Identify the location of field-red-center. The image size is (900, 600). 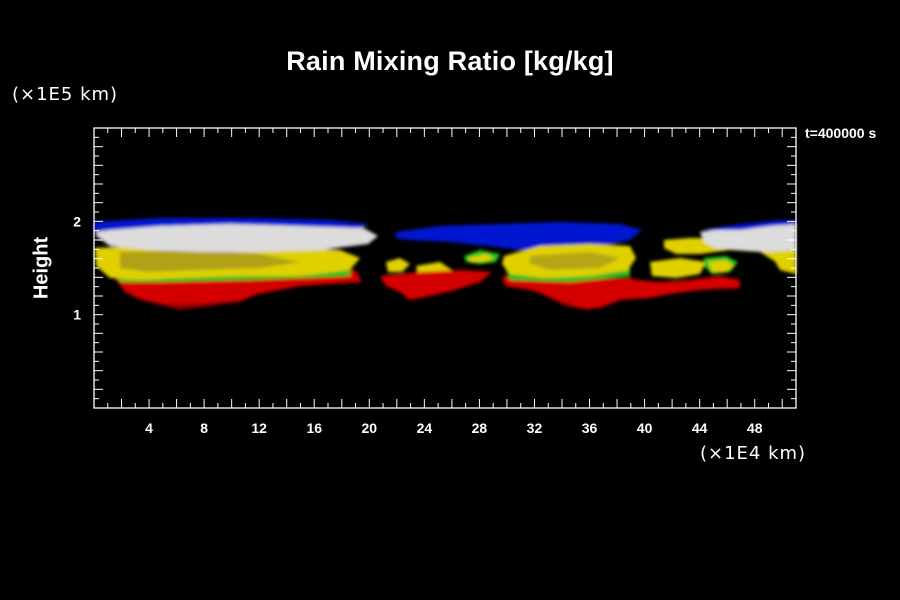
(581, 292).